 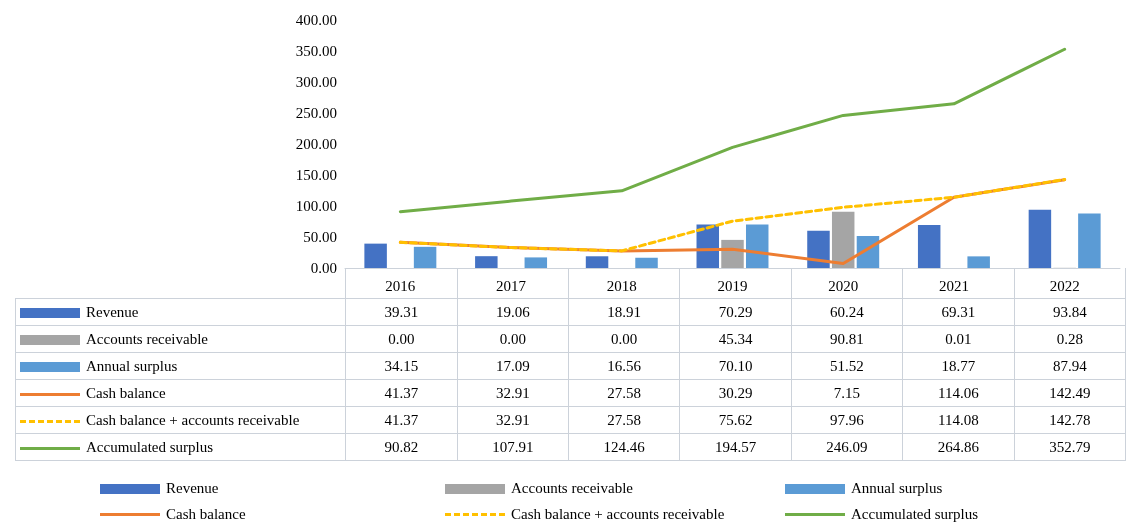 I want to click on data-label: 19.06, so click(x=513, y=312).